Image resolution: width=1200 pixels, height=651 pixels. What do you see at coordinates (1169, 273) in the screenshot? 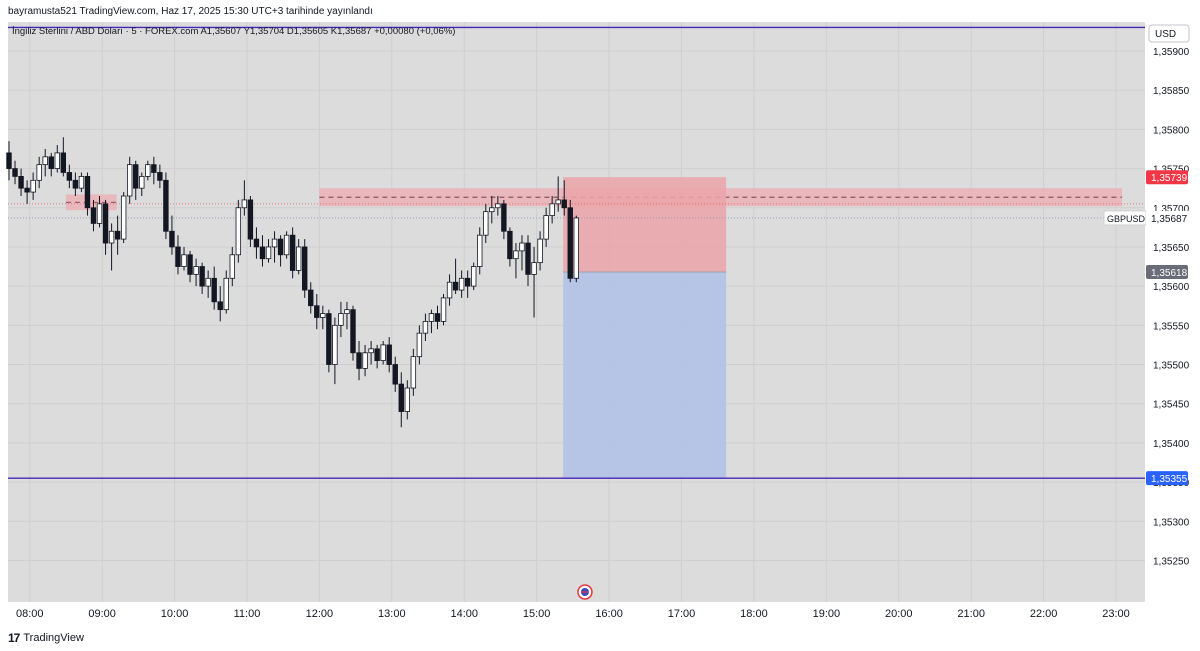
I see `entry-price-label: 1,35618` at bounding box center [1169, 273].